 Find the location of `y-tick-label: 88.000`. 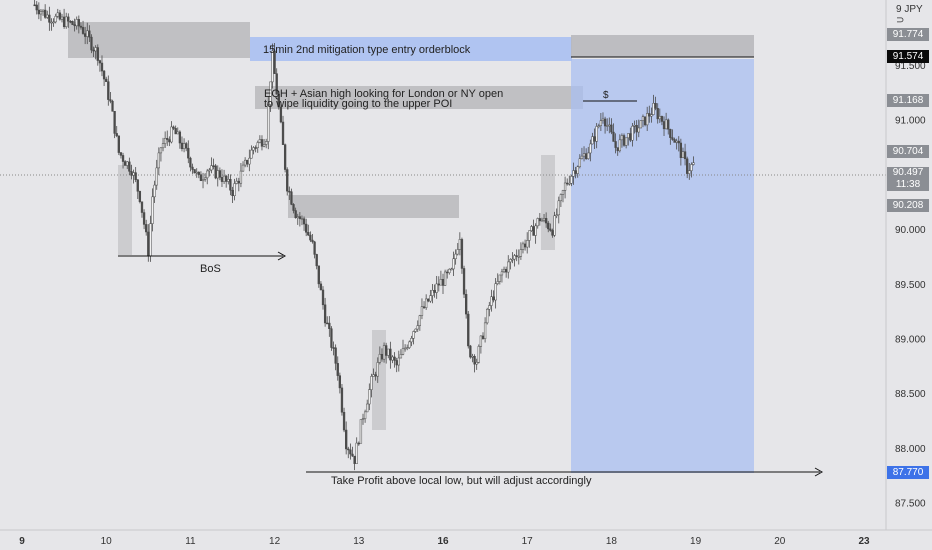

y-tick-label: 88.000 is located at coordinates (910, 449).